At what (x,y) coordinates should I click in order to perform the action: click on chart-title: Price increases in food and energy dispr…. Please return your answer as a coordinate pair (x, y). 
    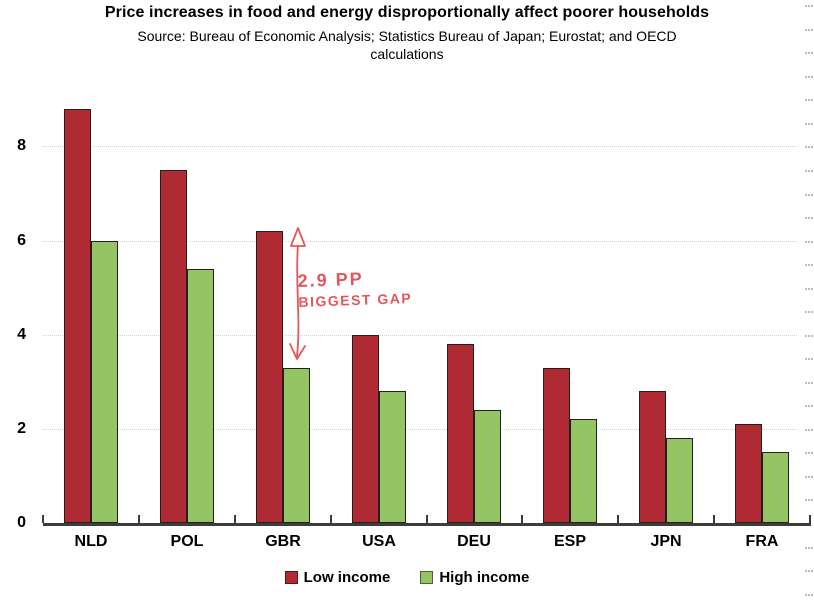
    Looking at the image, I should click on (407, 12).